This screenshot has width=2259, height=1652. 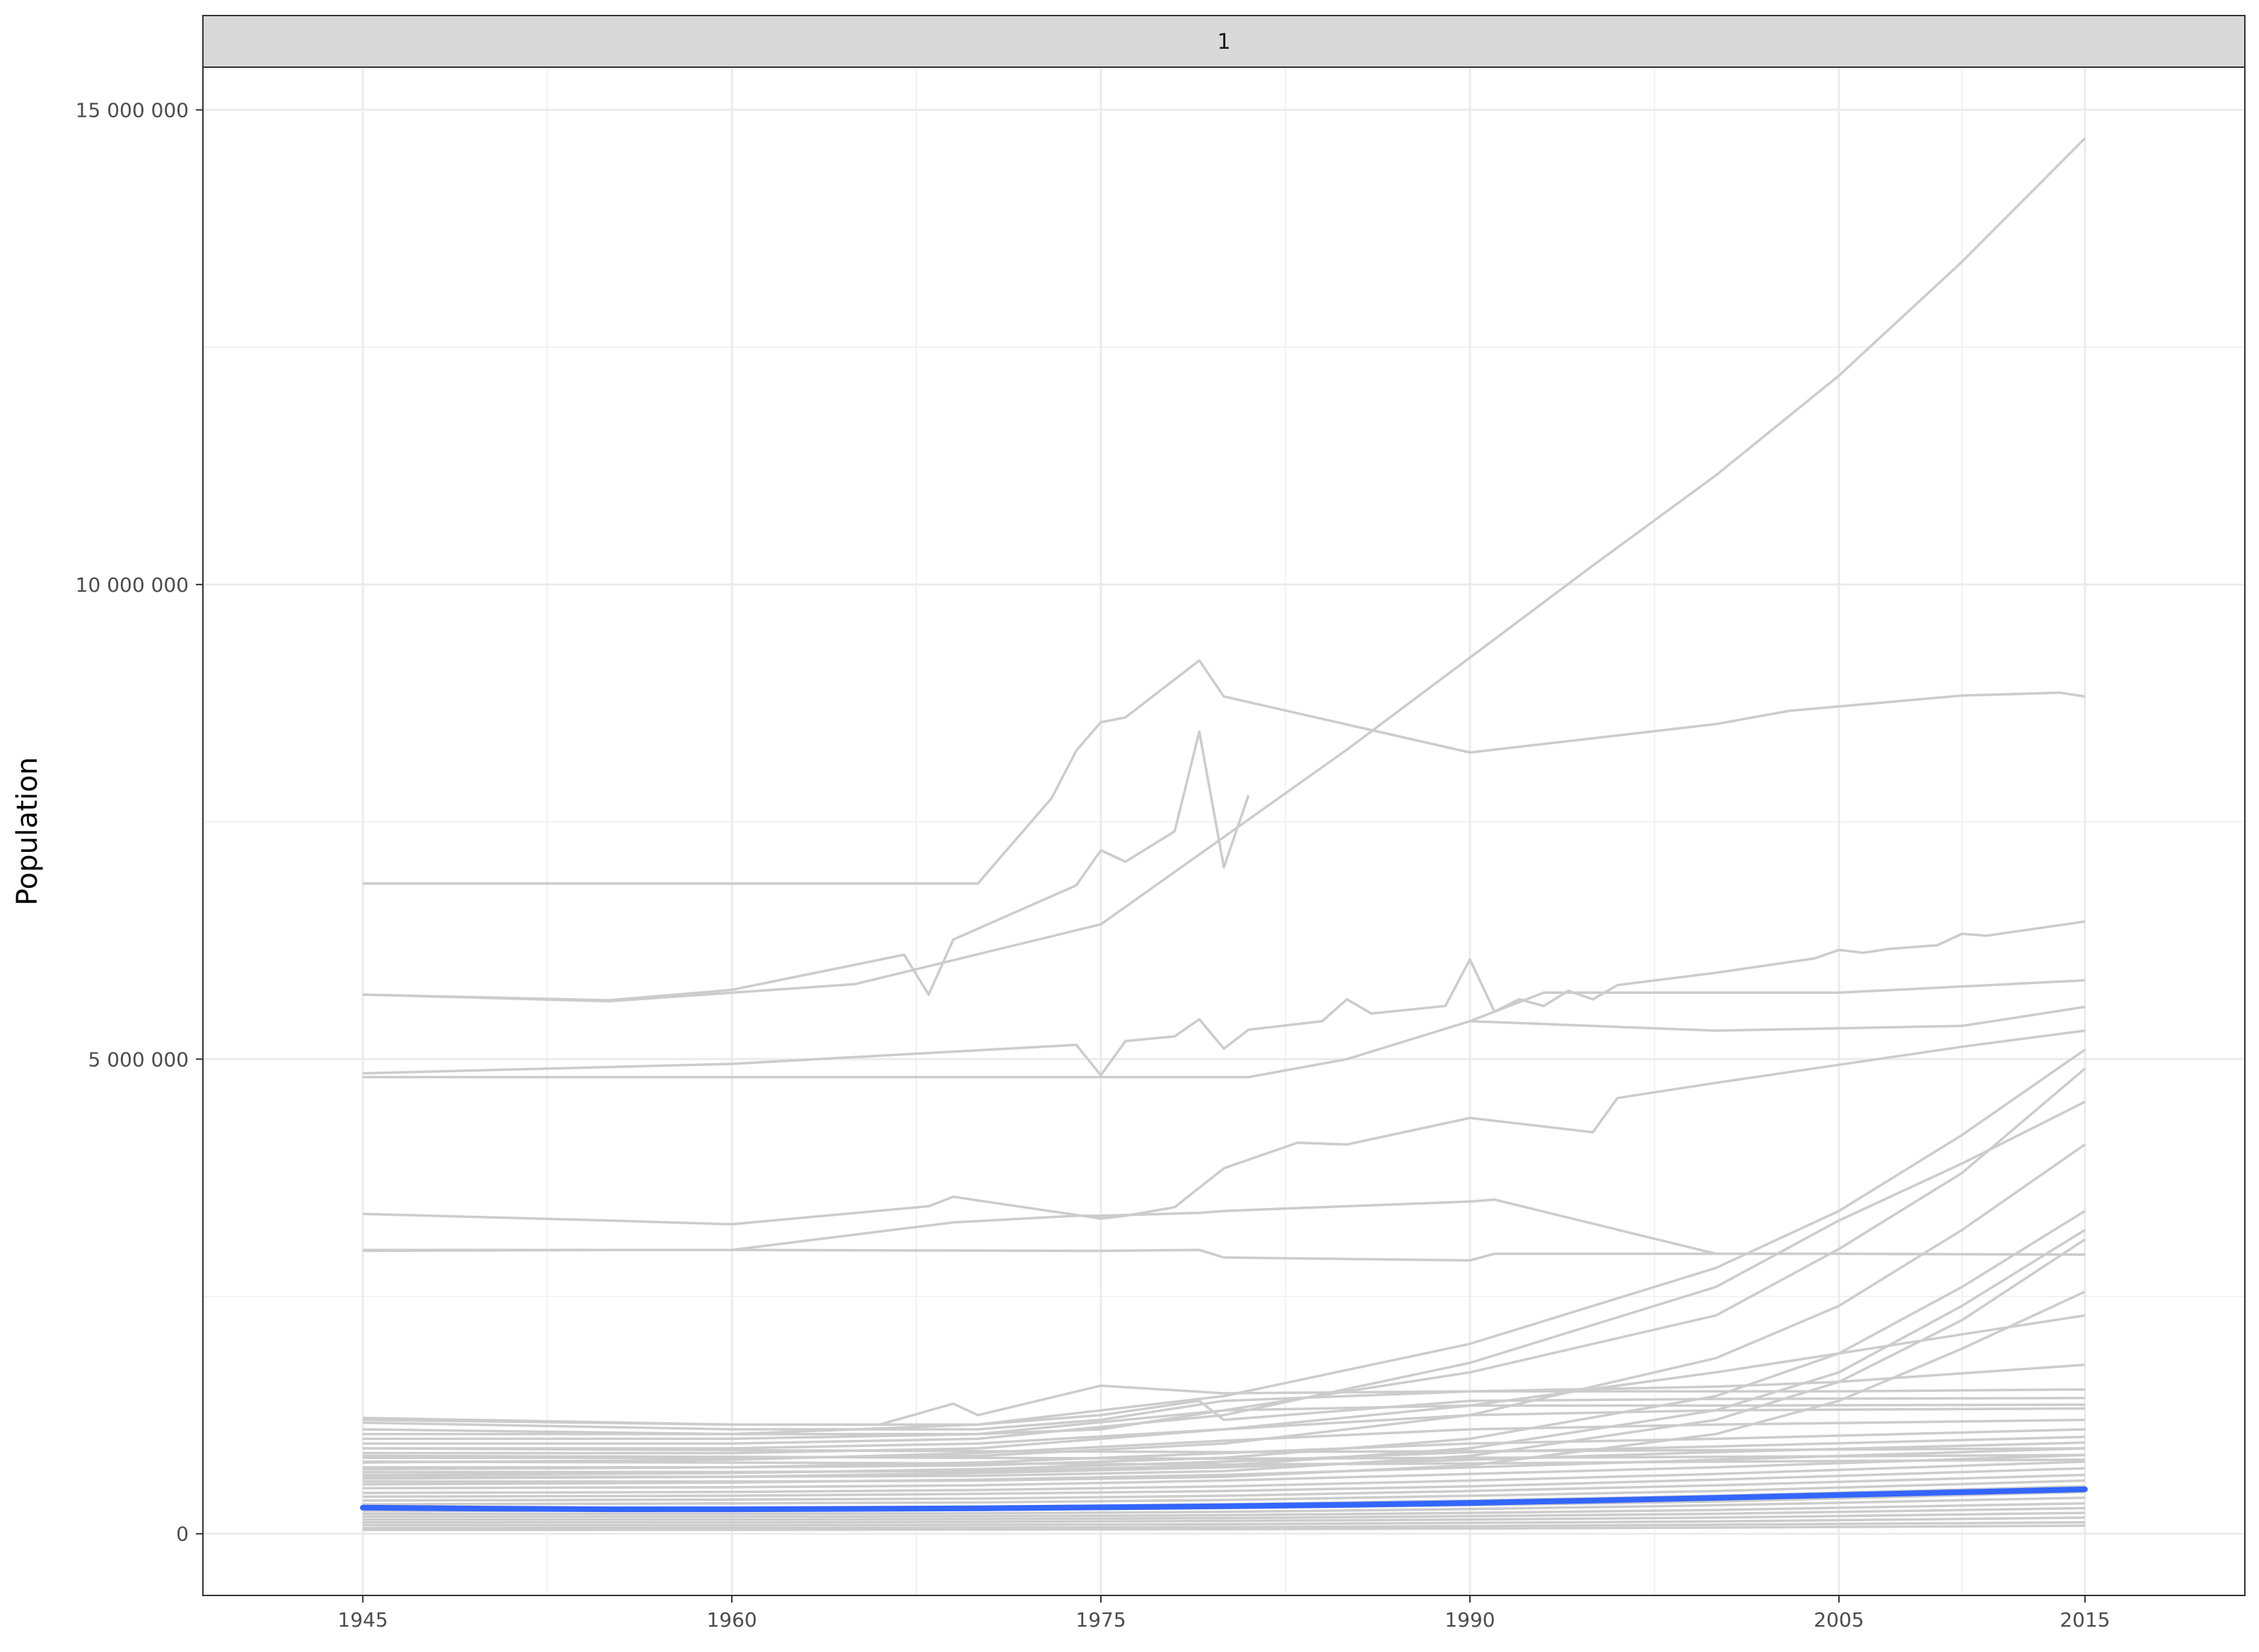 What do you see at coordinates (363, 1620) in the screenshot?
I see `x-tick-label: 1945` at bounding box center [363, 1620].